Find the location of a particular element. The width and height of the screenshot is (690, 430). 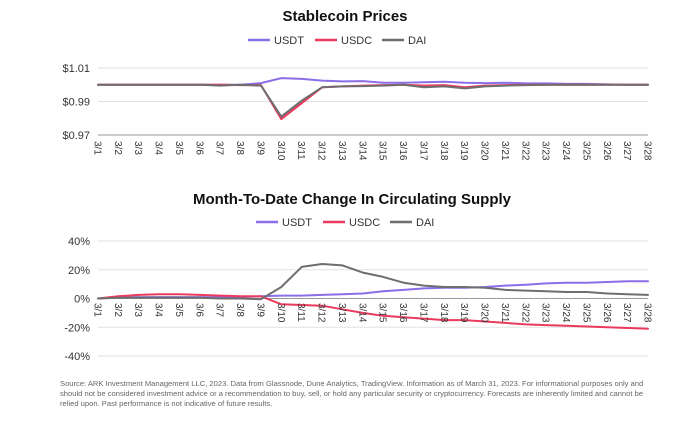

y-tick-label: -40% is located at coordinates (77, 357).